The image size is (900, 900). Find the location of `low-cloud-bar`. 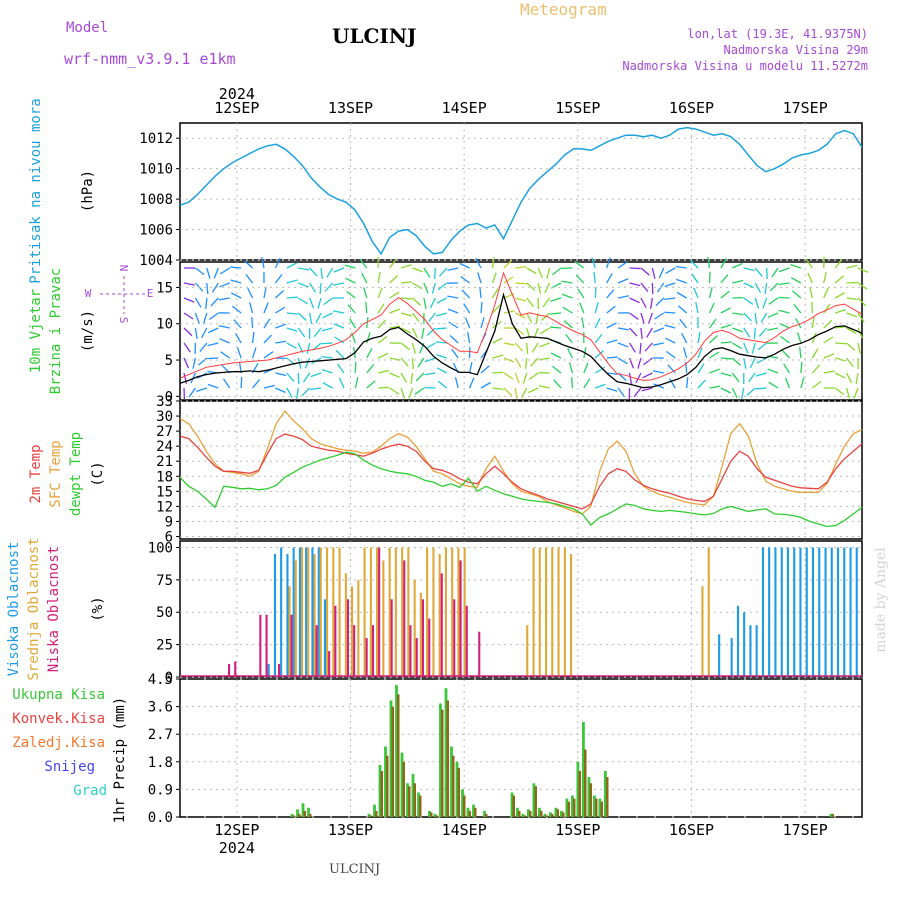

low-cloud-bar is located at coordinates (316, 651).